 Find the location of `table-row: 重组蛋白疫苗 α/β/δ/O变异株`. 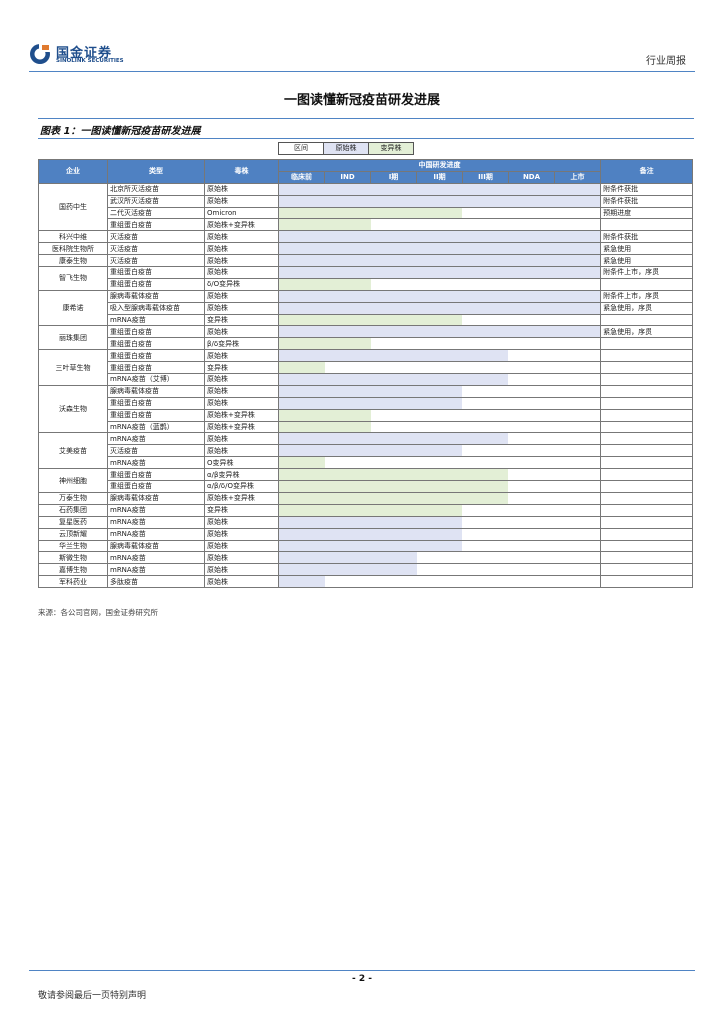

table-row: 重组蛋白疫苗 α/β/δ/O变异株 is located at coordinates (366, 486).